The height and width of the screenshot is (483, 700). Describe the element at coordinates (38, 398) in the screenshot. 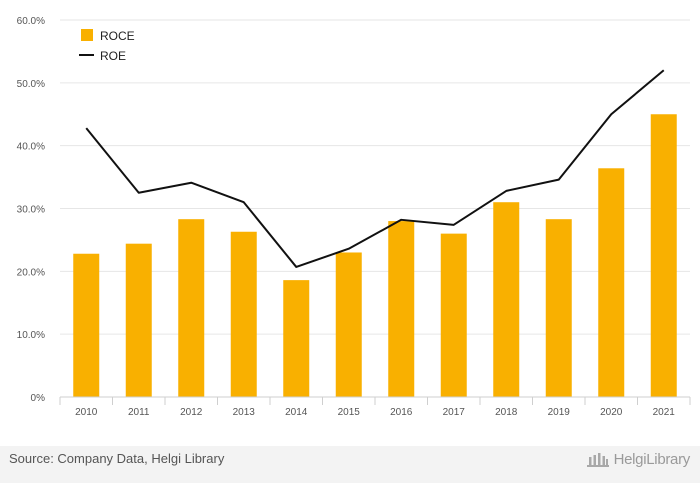

I see `y-tick-label: 0%` at that location.